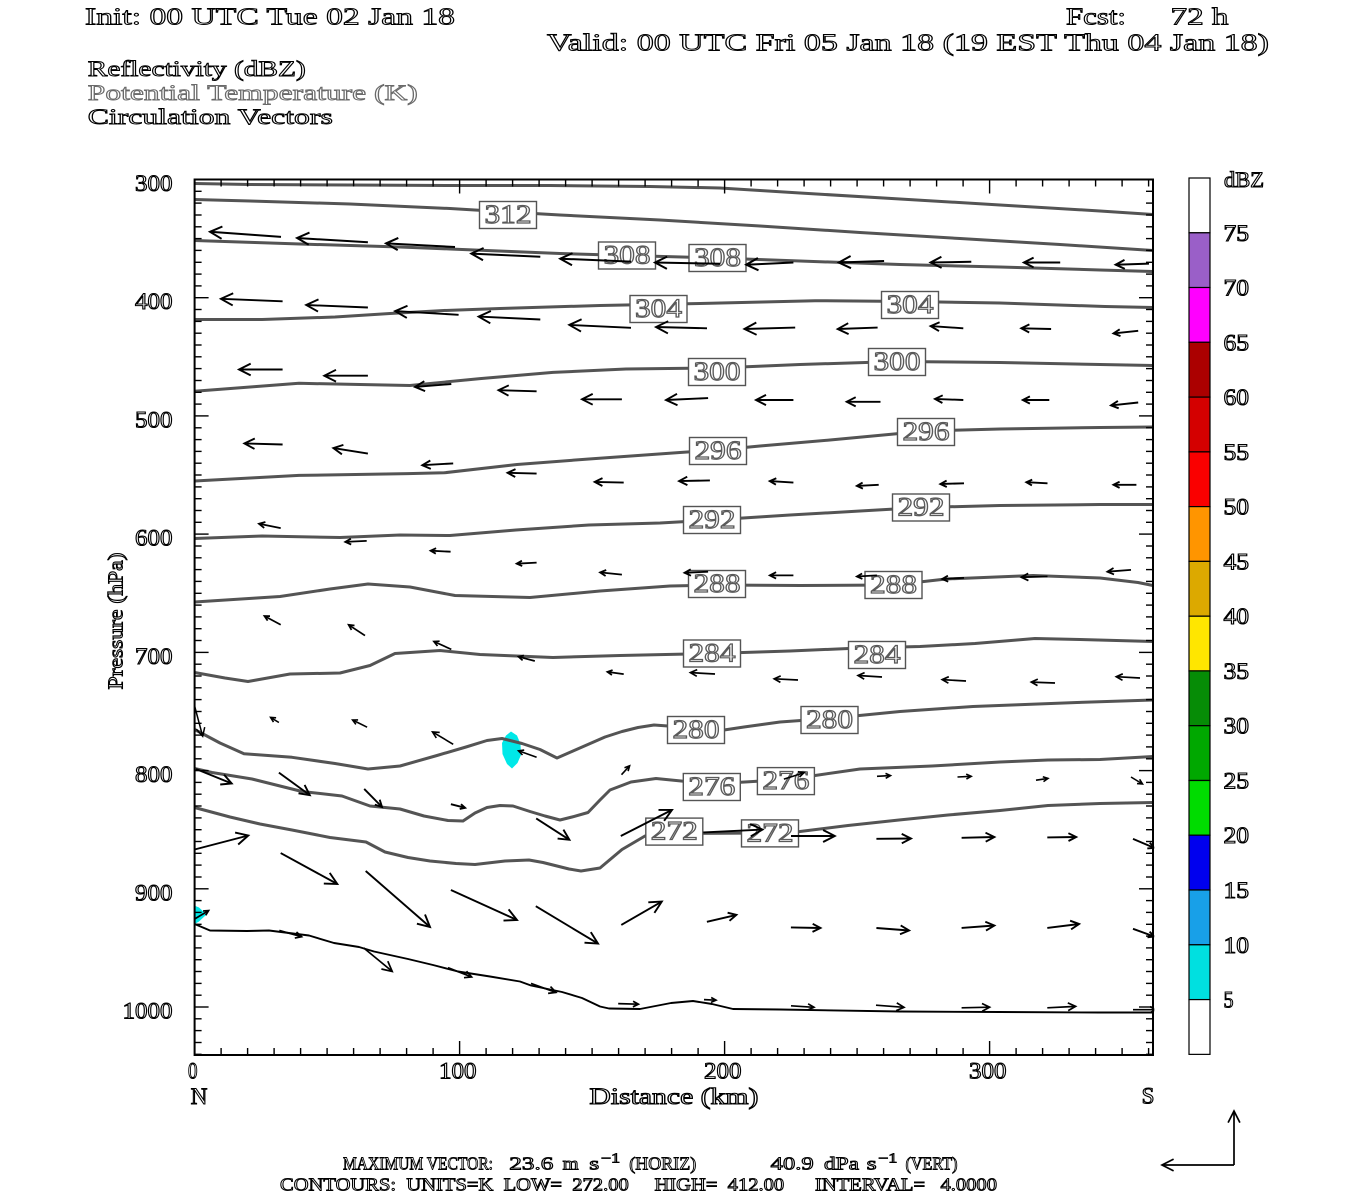 This screenshot has width=1350, height=1200. Describe the element at coordinates (792, 1164) in the screenshot. I see `svg-text: 40.9` at that location.